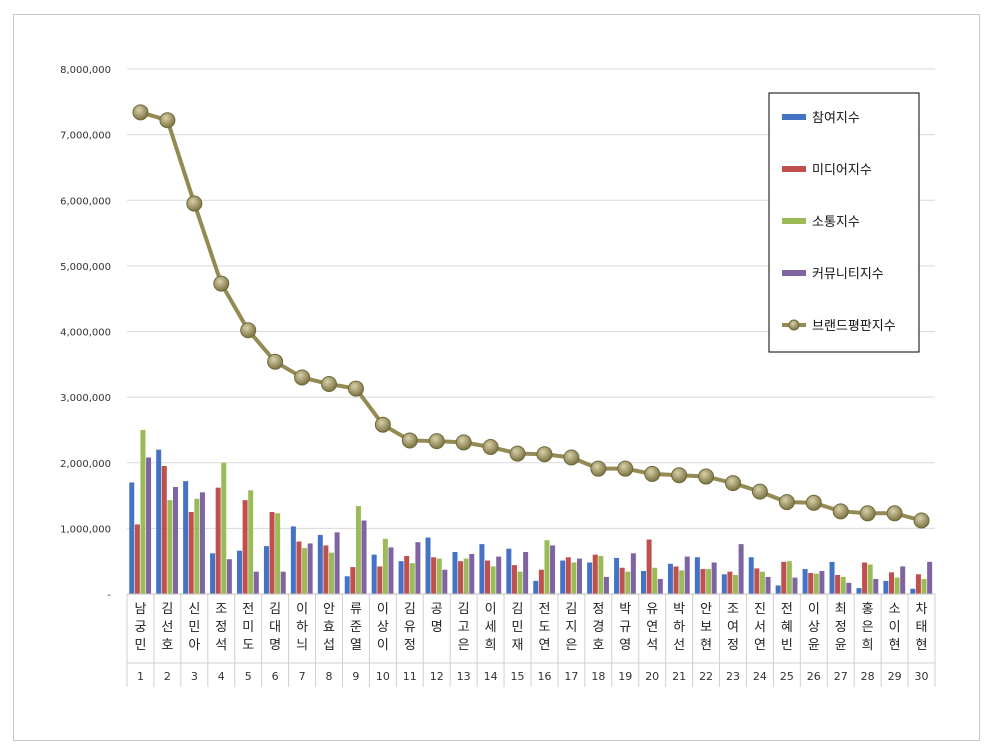 Image resolution: width=995 pixels, height=751 pixels. What do you see at coordinates (140, 627) in the screenshot?
I see `x-category-label: 궁` at bounding box center [140, 627].